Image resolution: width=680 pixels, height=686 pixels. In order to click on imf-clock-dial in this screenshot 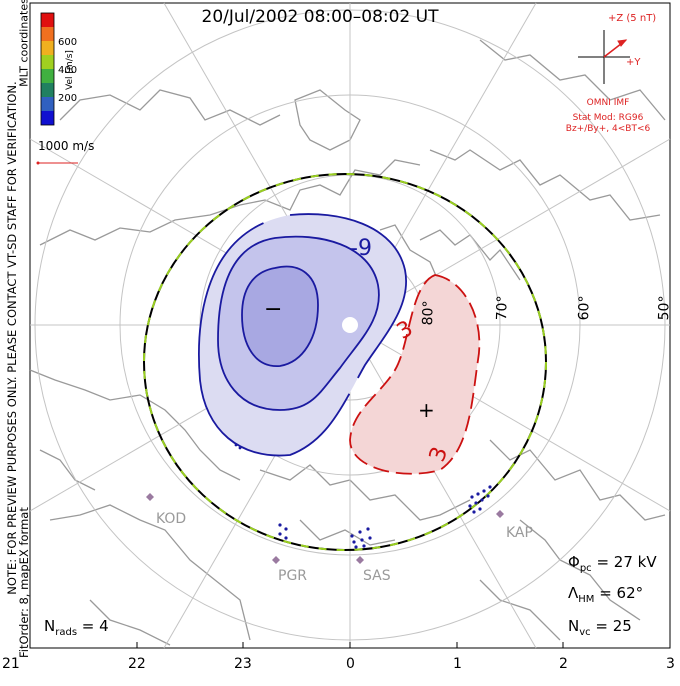, I will do `click(604, 57)`.